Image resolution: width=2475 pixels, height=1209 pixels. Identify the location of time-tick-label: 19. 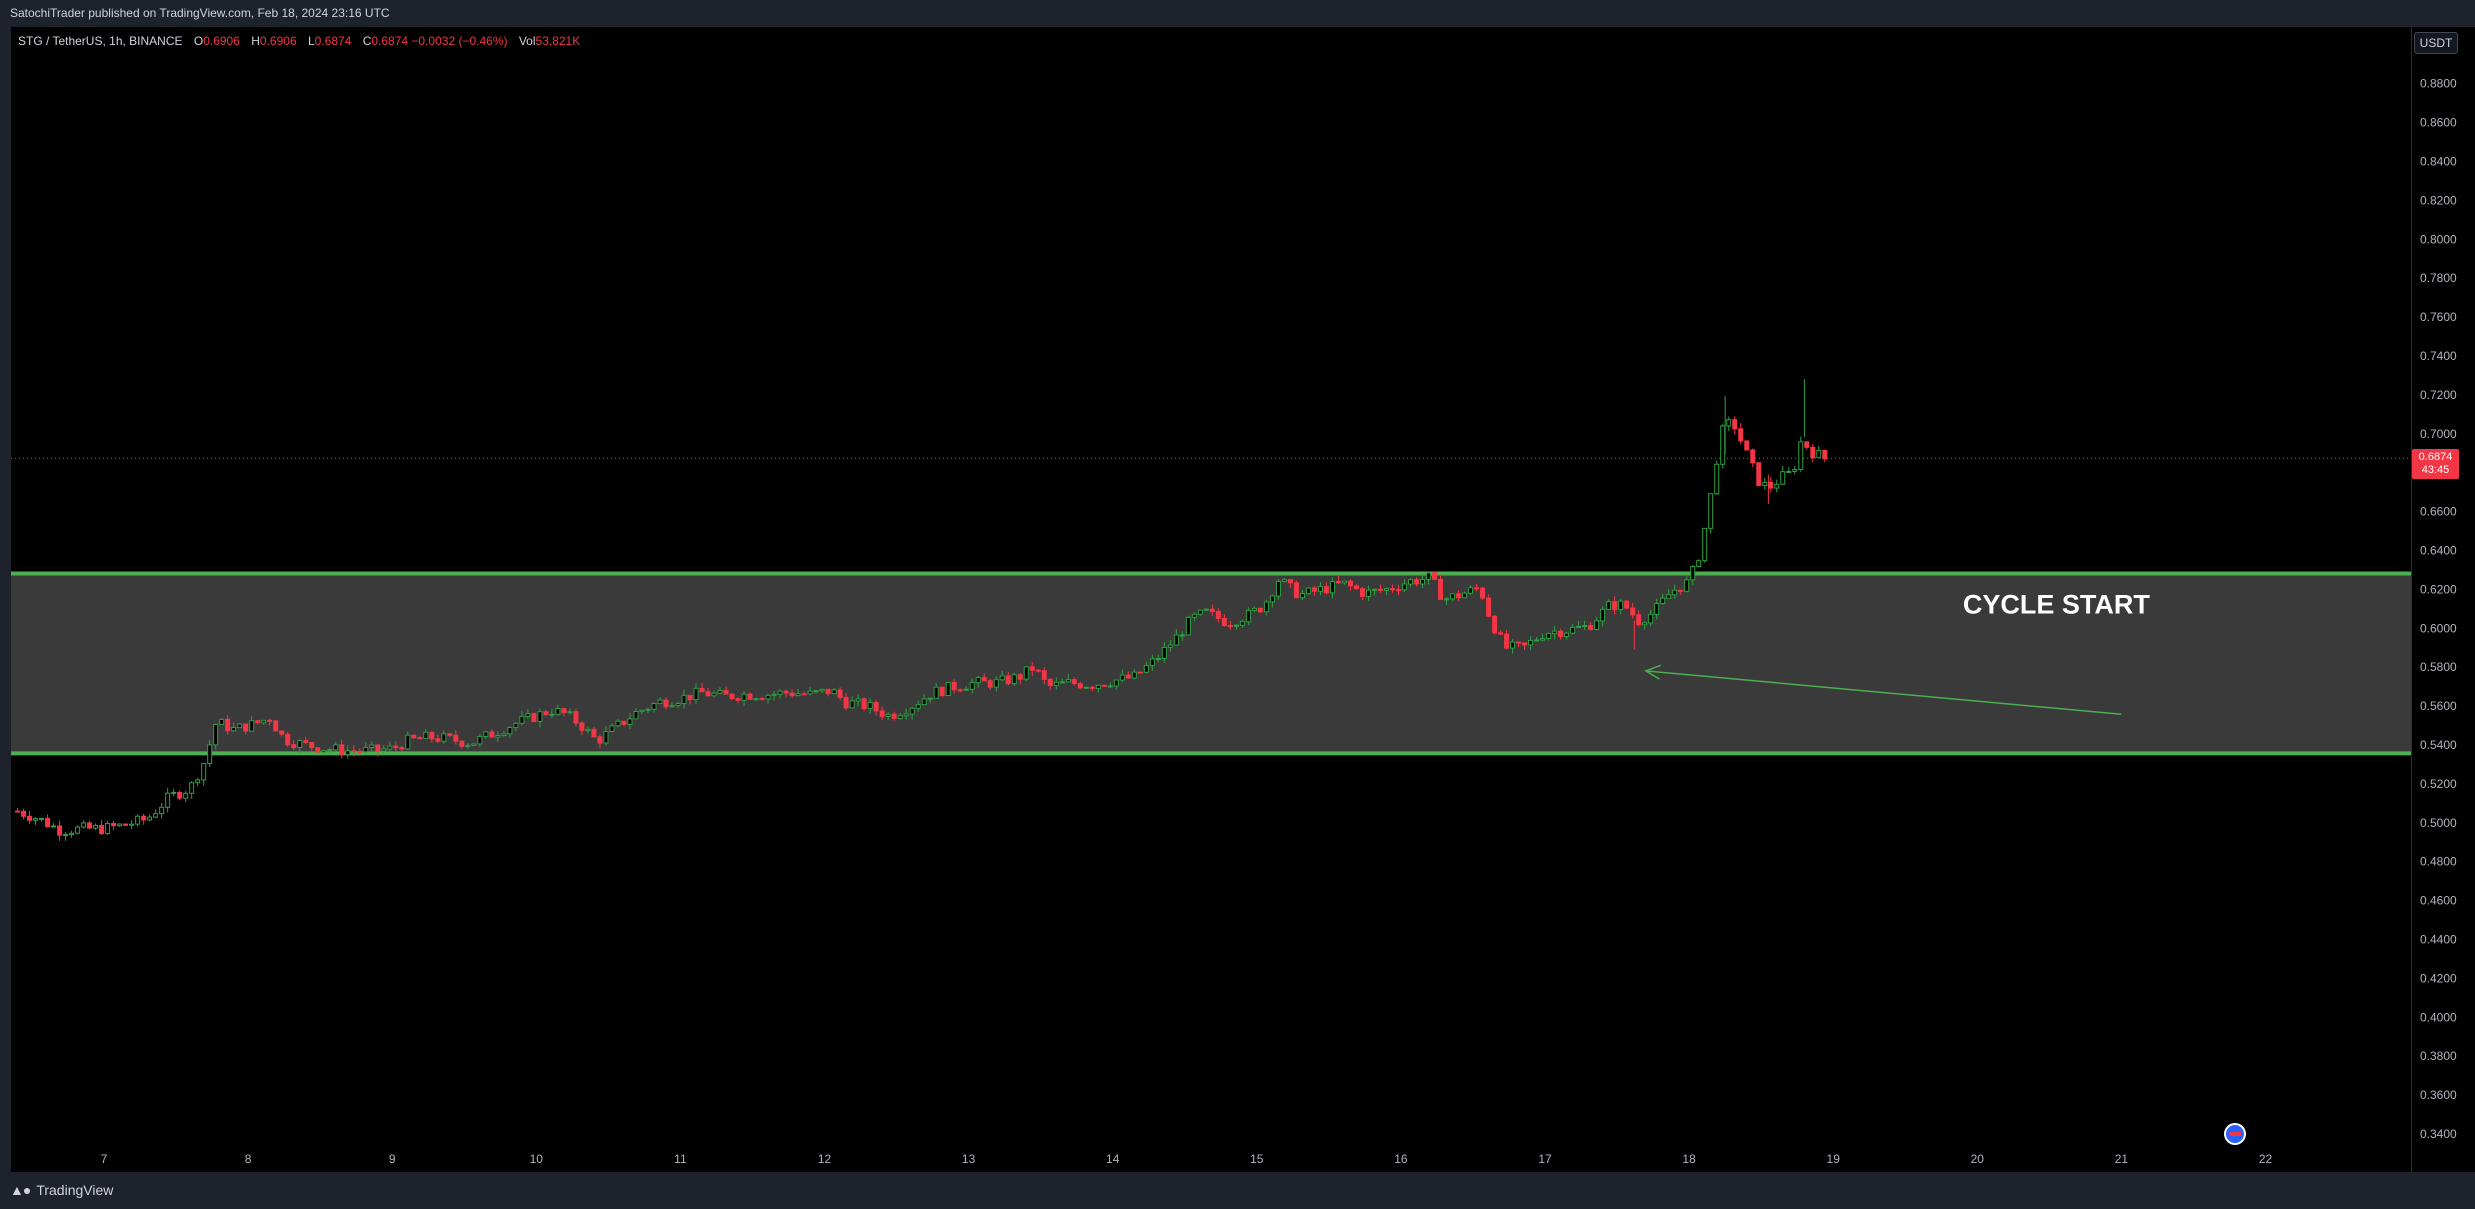
(1834, 1159).